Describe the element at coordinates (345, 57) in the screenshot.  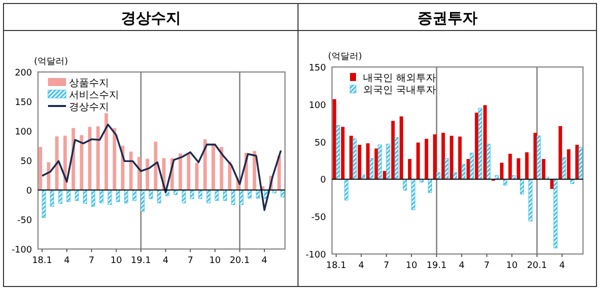
I see `y-axis-title: (억달러)` at that location.